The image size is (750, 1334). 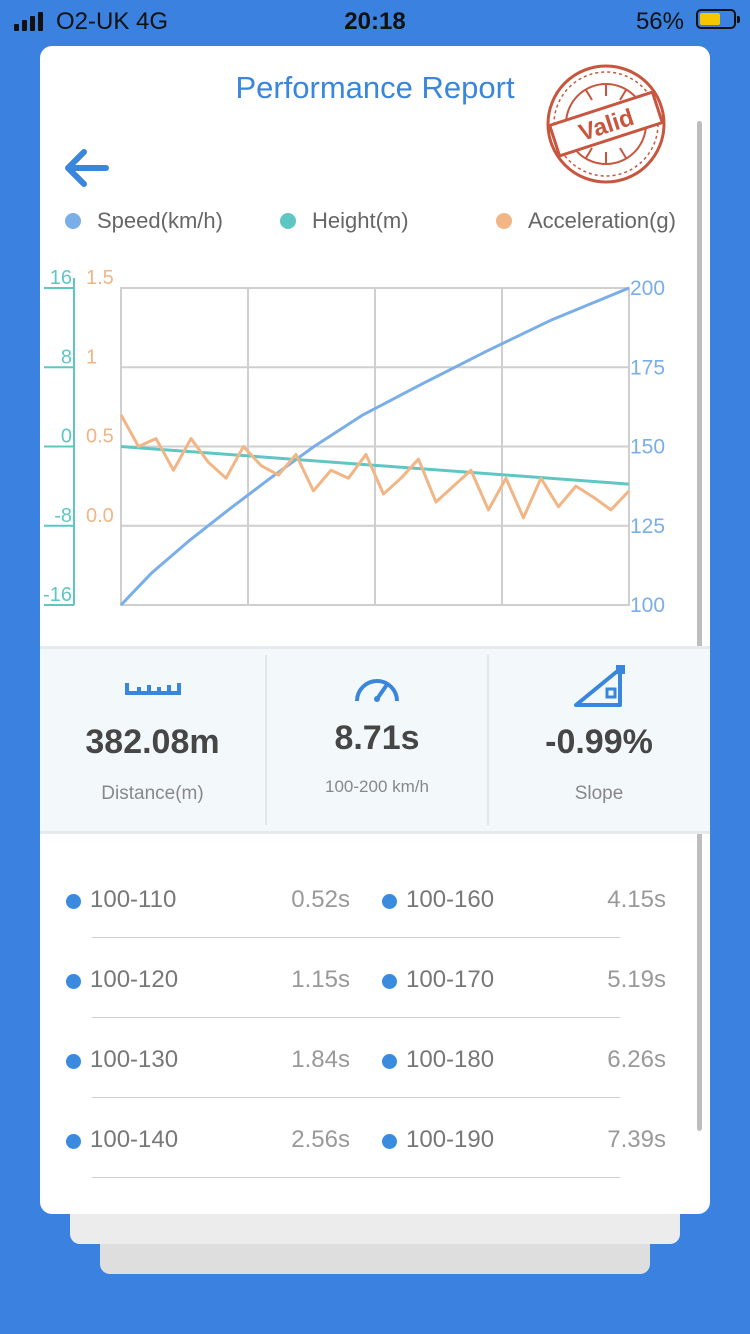 I want to click on split-range: 100-110, so click(x=133, y=899).